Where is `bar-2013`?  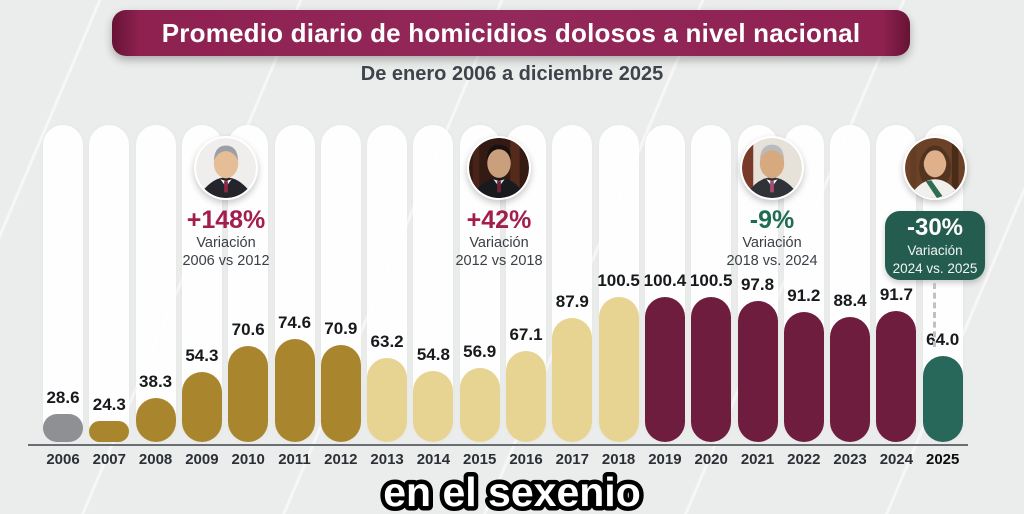
bar-2013 is located at coordinates (387, 400).